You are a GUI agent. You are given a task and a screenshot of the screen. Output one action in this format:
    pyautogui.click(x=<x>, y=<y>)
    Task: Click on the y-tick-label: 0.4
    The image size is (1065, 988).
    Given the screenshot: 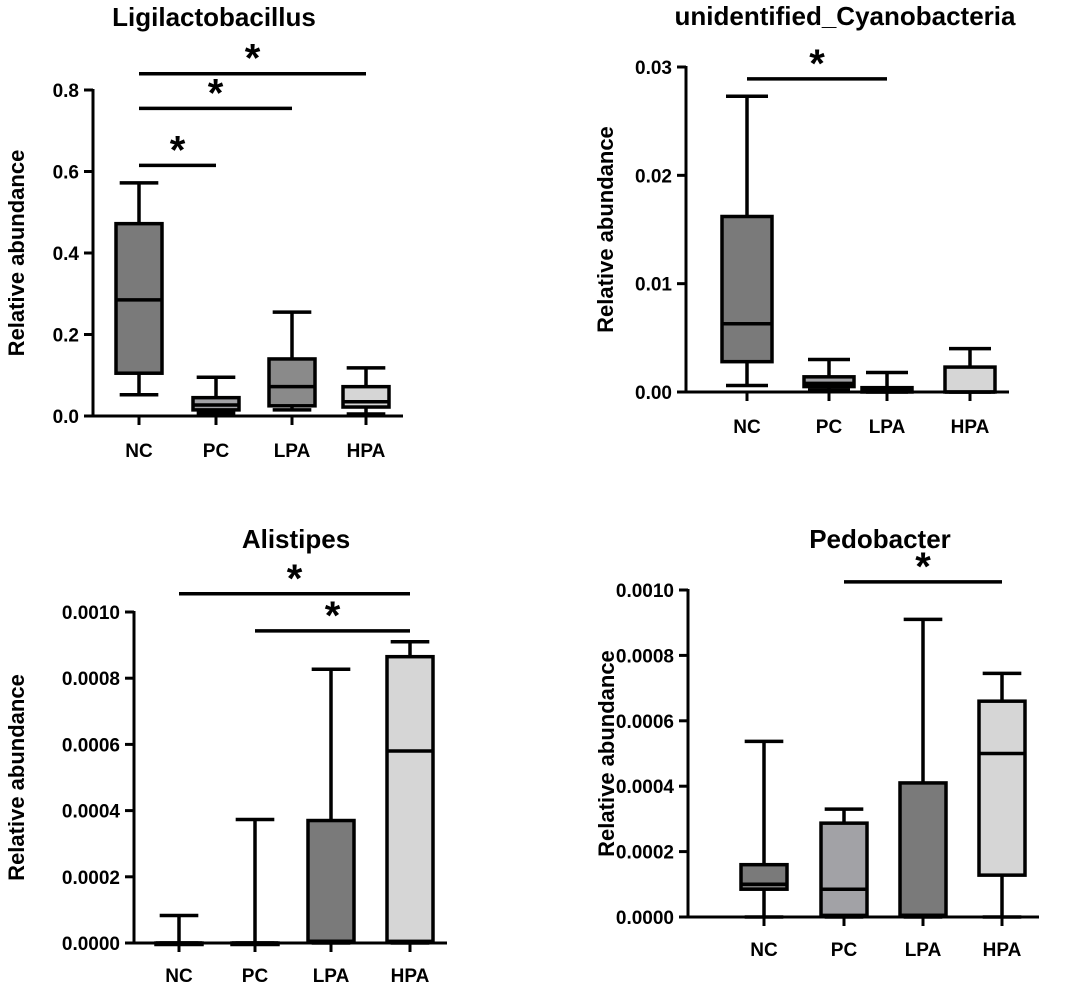 What is the action you would take?
    pyautogui.click(x=66, y=254)
    